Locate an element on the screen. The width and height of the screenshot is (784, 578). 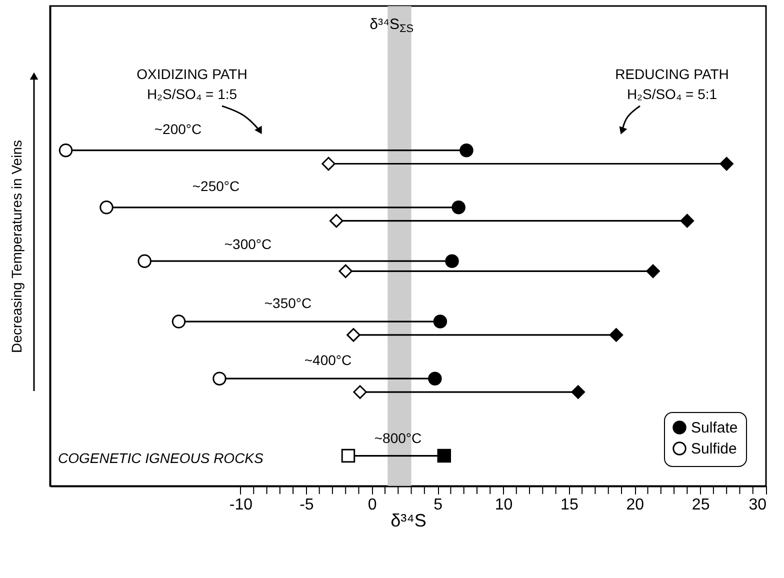
x-tick-label: 15 is located at coordinates (569, 505).